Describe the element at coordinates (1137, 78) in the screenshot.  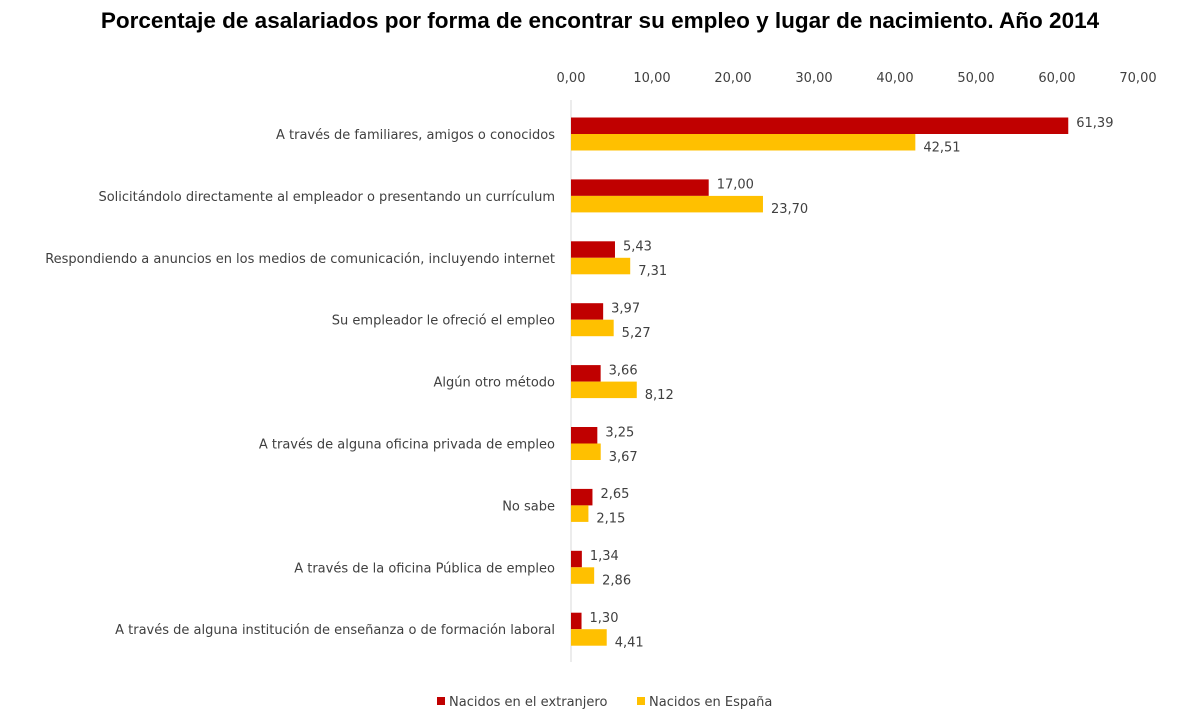
I see `x-tick-label: 70,00` at that location.